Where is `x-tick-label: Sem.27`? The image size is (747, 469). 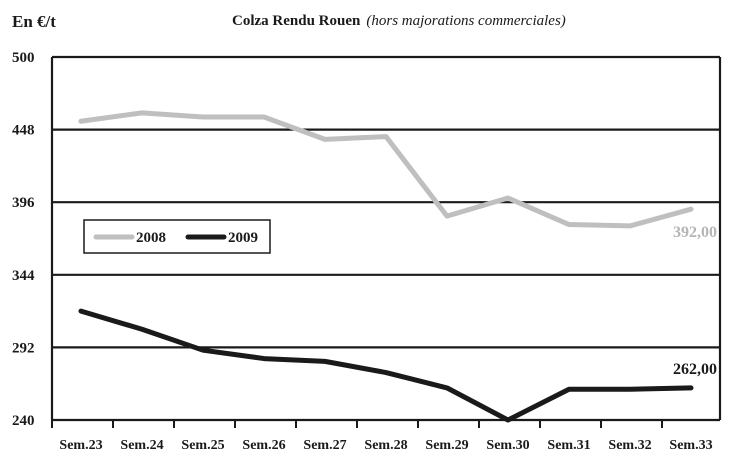 x-tick-label: Sem.27 is located at coordinates (324, 445).